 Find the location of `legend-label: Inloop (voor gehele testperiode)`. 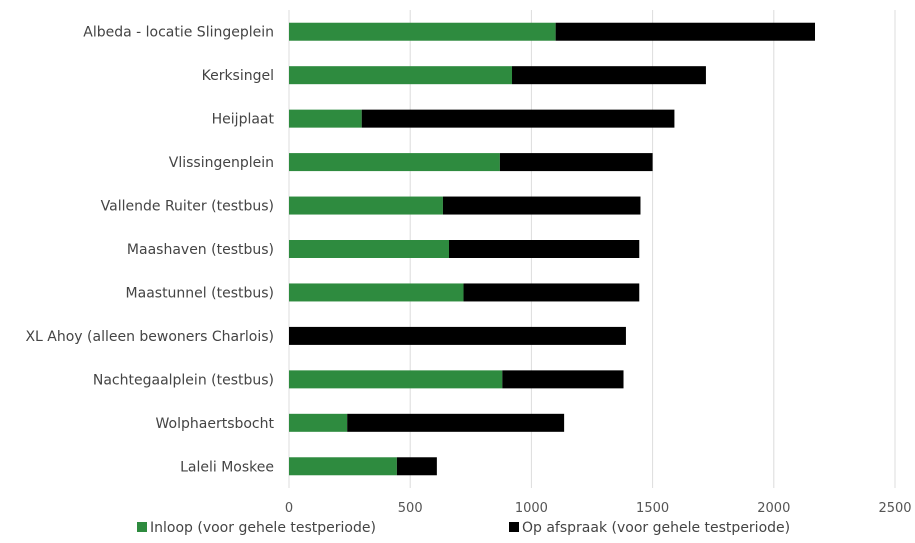

legend-label: Inloop (voor gehele testperiode) is located at coordinates (263, 528).